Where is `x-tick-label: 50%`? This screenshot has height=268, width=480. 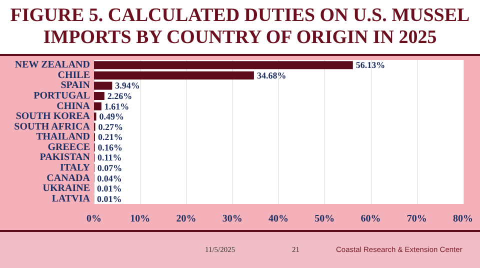 x-tick-label: 50% is located at coordinates (324, 219).